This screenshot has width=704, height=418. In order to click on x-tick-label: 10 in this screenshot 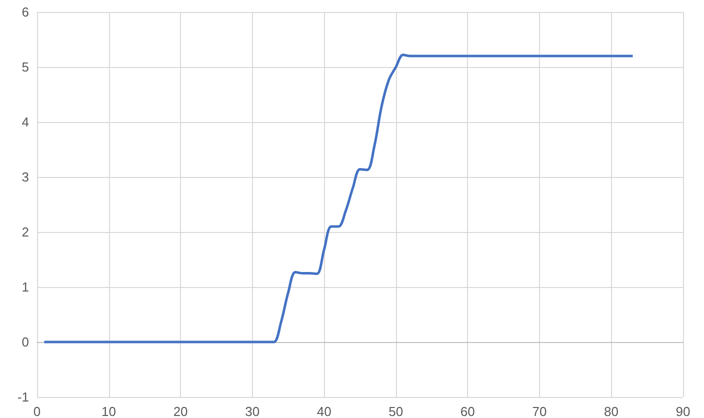, I will do `click(109, 411)`.